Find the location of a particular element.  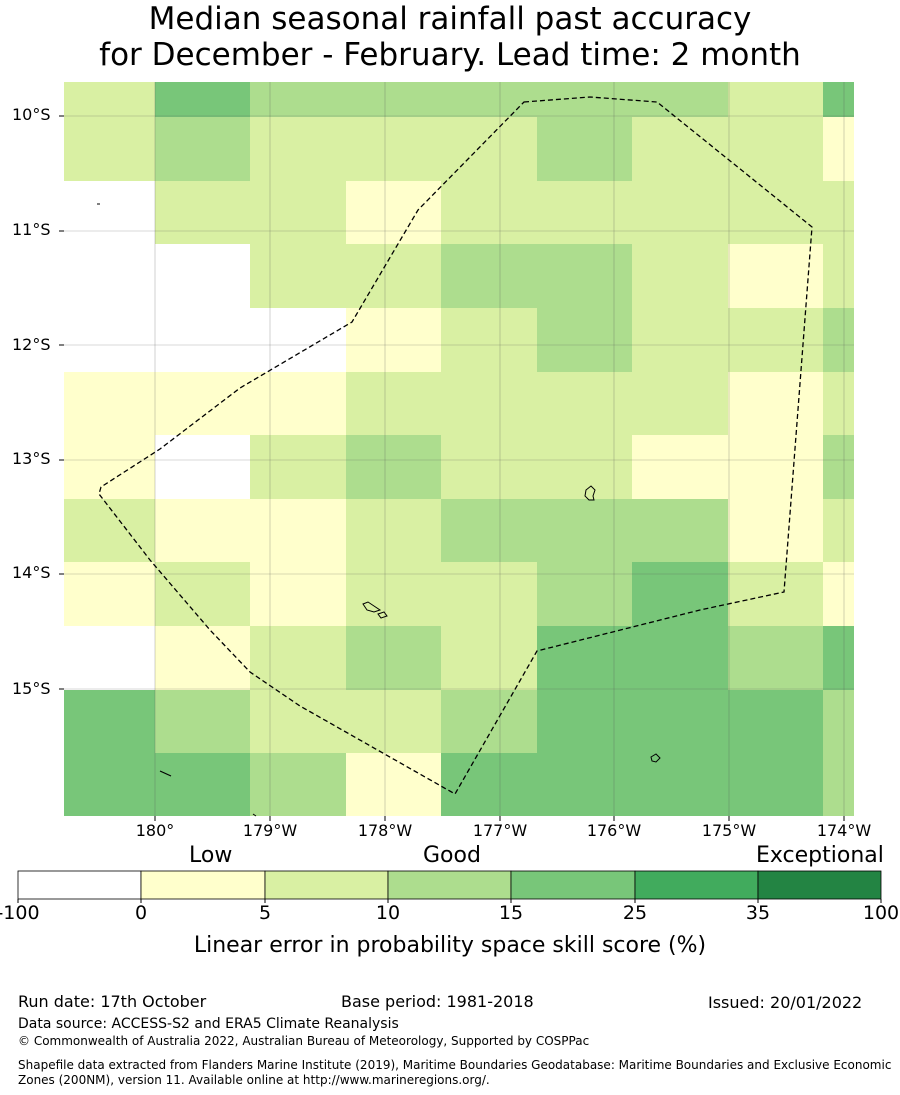

colorbar-tick-label: 25 is located at coordinates (635, 913).